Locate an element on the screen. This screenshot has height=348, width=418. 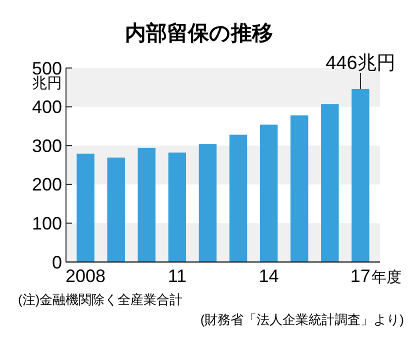
y-tick-label: 100 is located at coordinates (47, 224).